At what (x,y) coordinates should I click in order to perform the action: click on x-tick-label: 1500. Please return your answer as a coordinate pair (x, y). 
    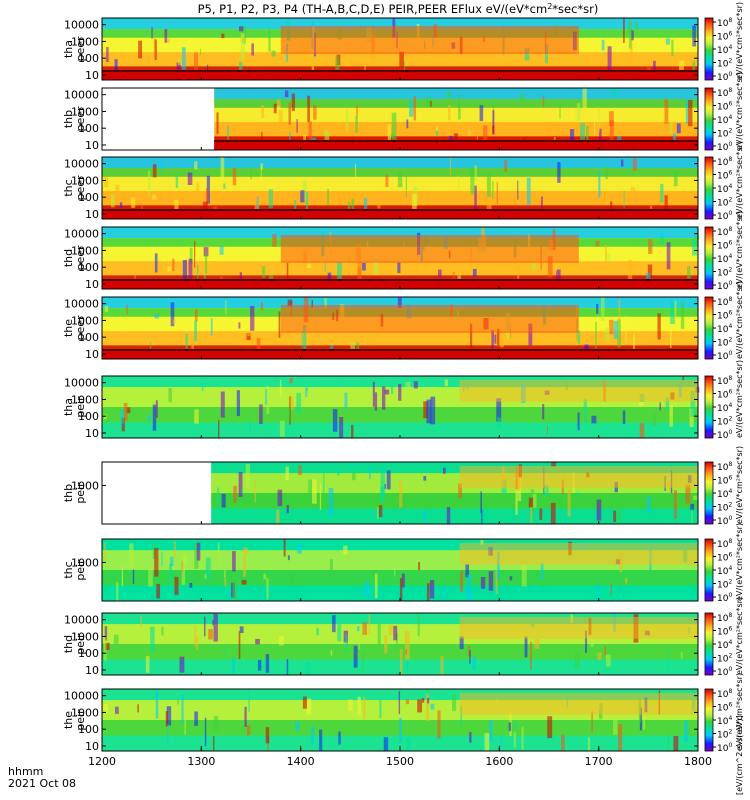
    Looking at the image, I should click on (400, 761).